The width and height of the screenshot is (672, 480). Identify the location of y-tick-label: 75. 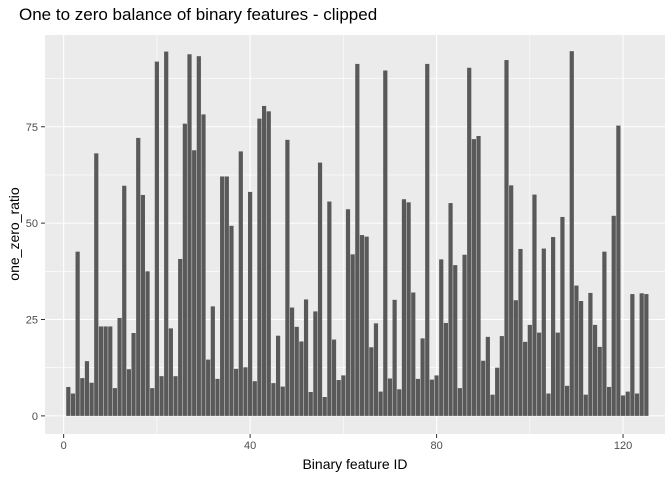
(32, 128).